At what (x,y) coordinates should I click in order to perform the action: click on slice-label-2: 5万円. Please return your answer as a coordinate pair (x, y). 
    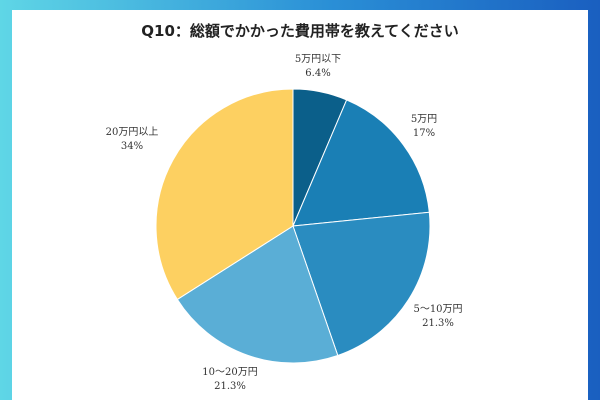
    Looking at the image, I should click on (424, 119).